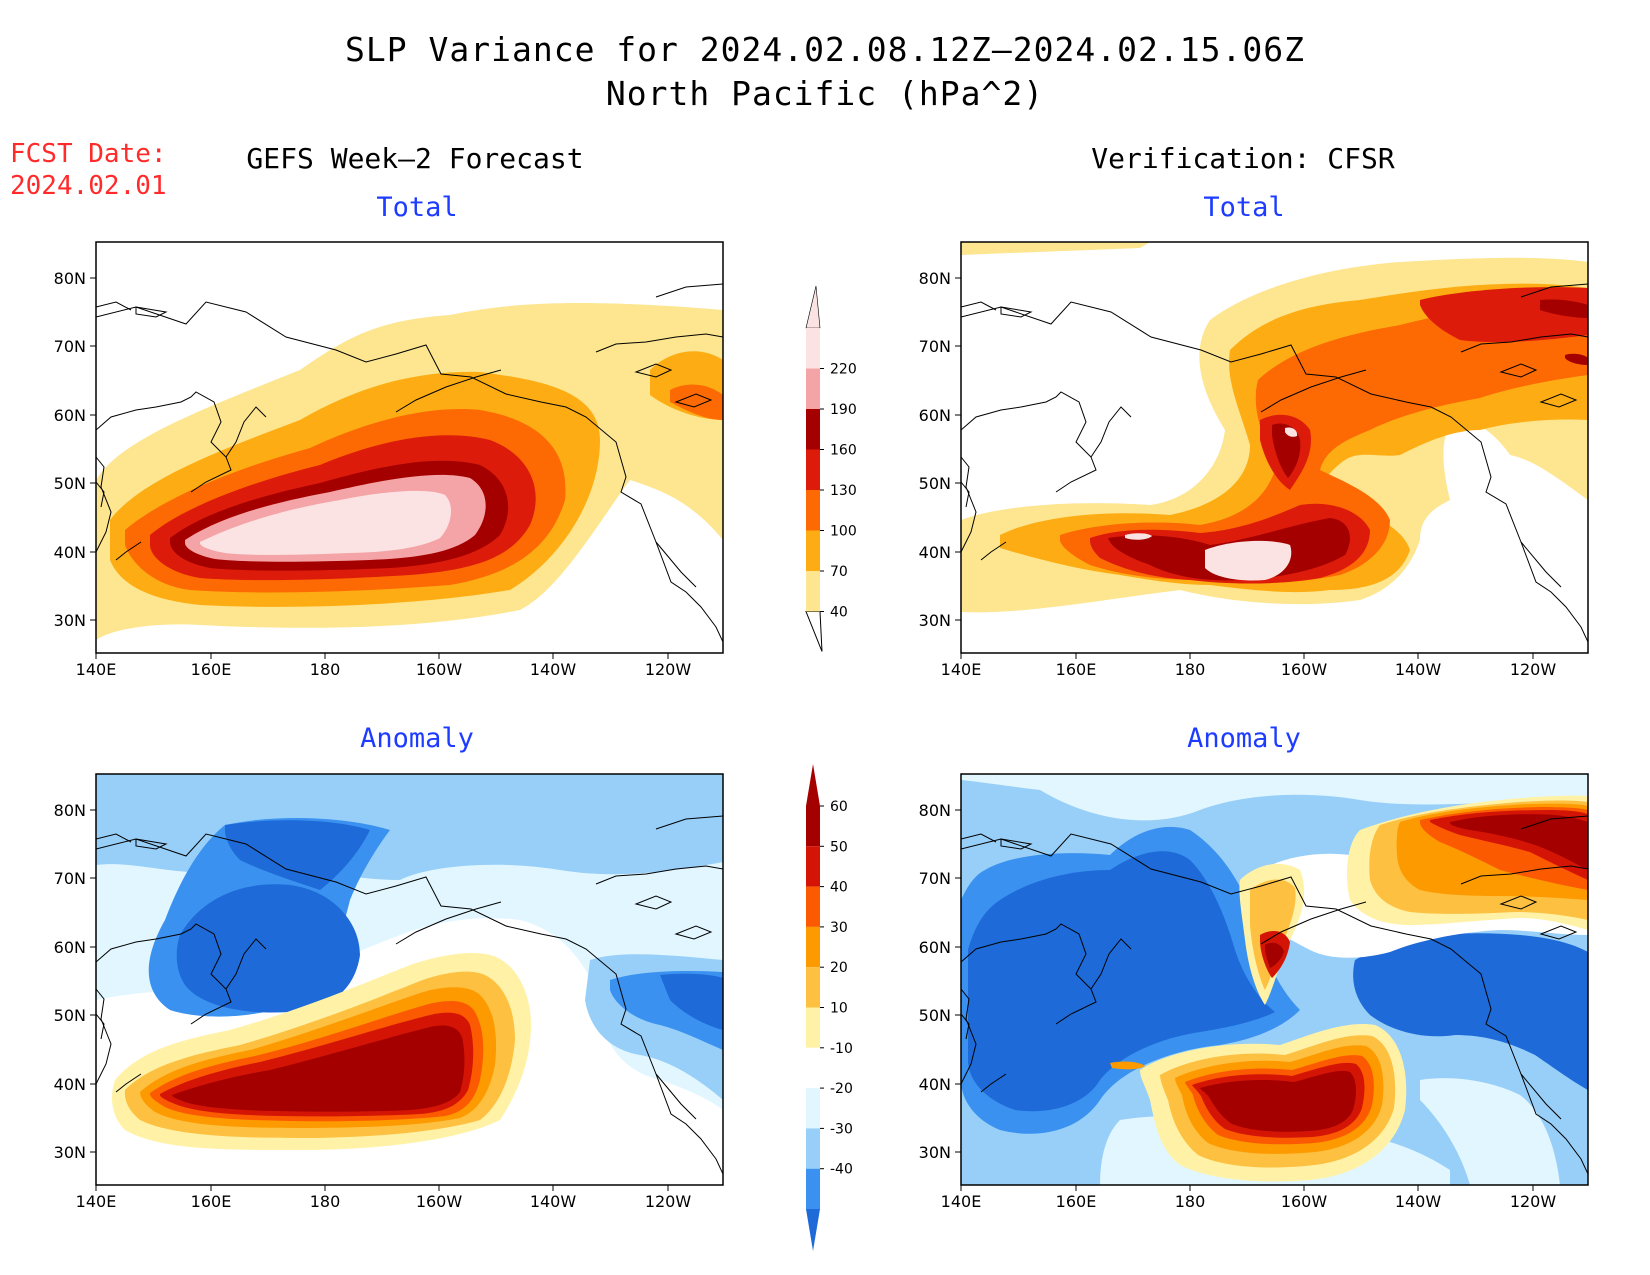  I want to click on lon-label-bl: 140W, so click(553, 1201).